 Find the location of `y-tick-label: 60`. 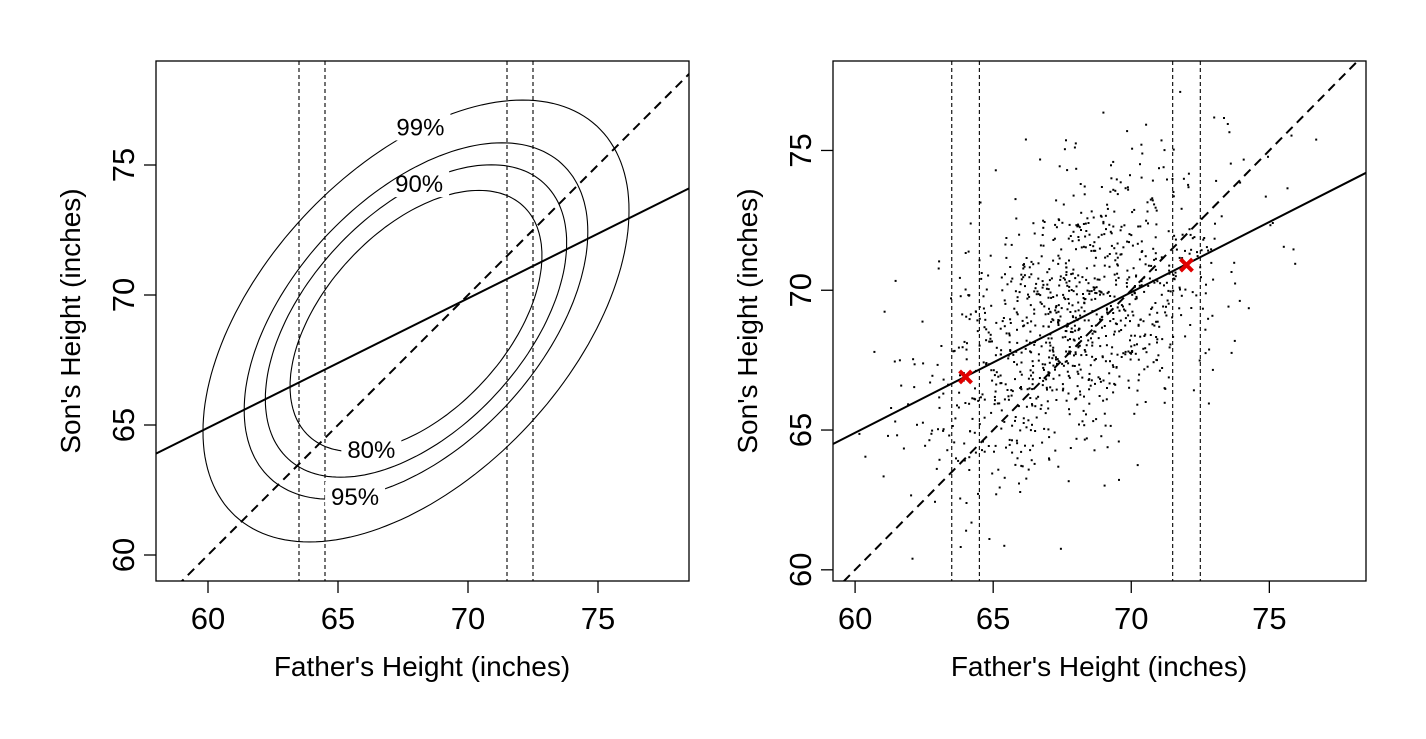

y-tick-label: 60 is located at coordinates (800, 570).